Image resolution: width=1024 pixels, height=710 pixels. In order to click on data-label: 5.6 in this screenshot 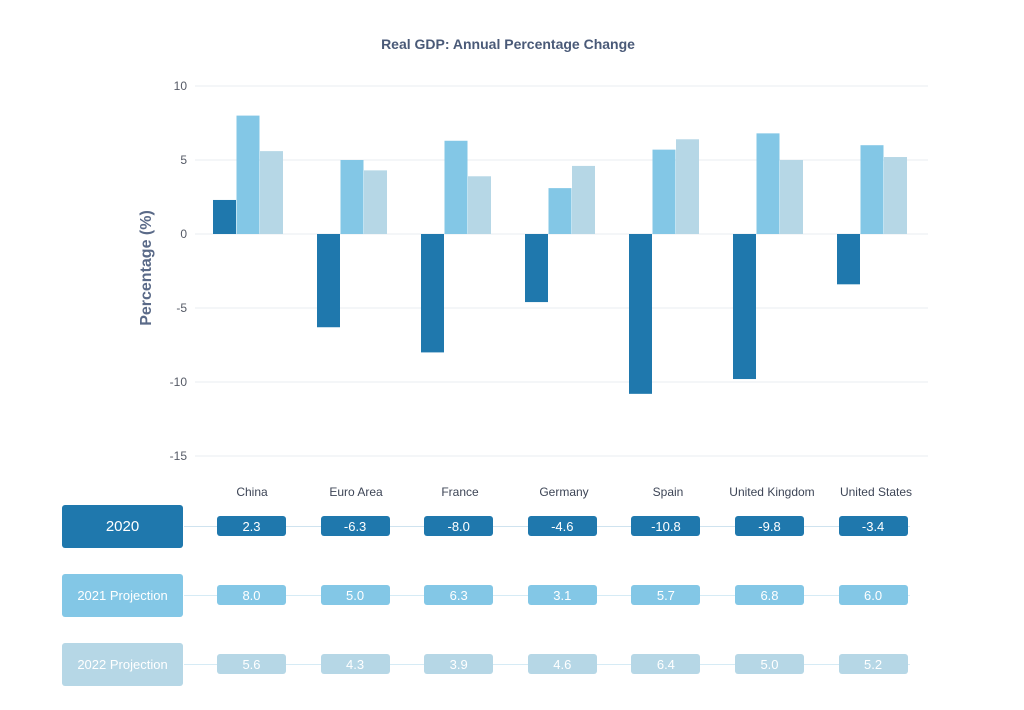, I will do `click(251, 664)`.